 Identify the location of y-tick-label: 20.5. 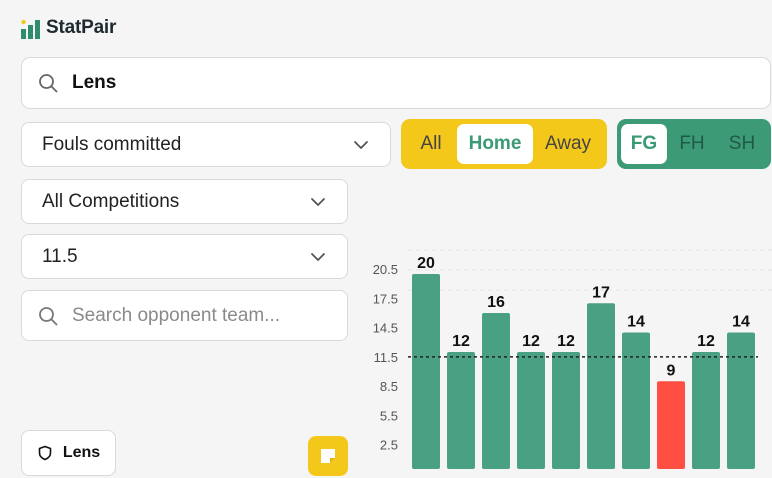
(385, 269).